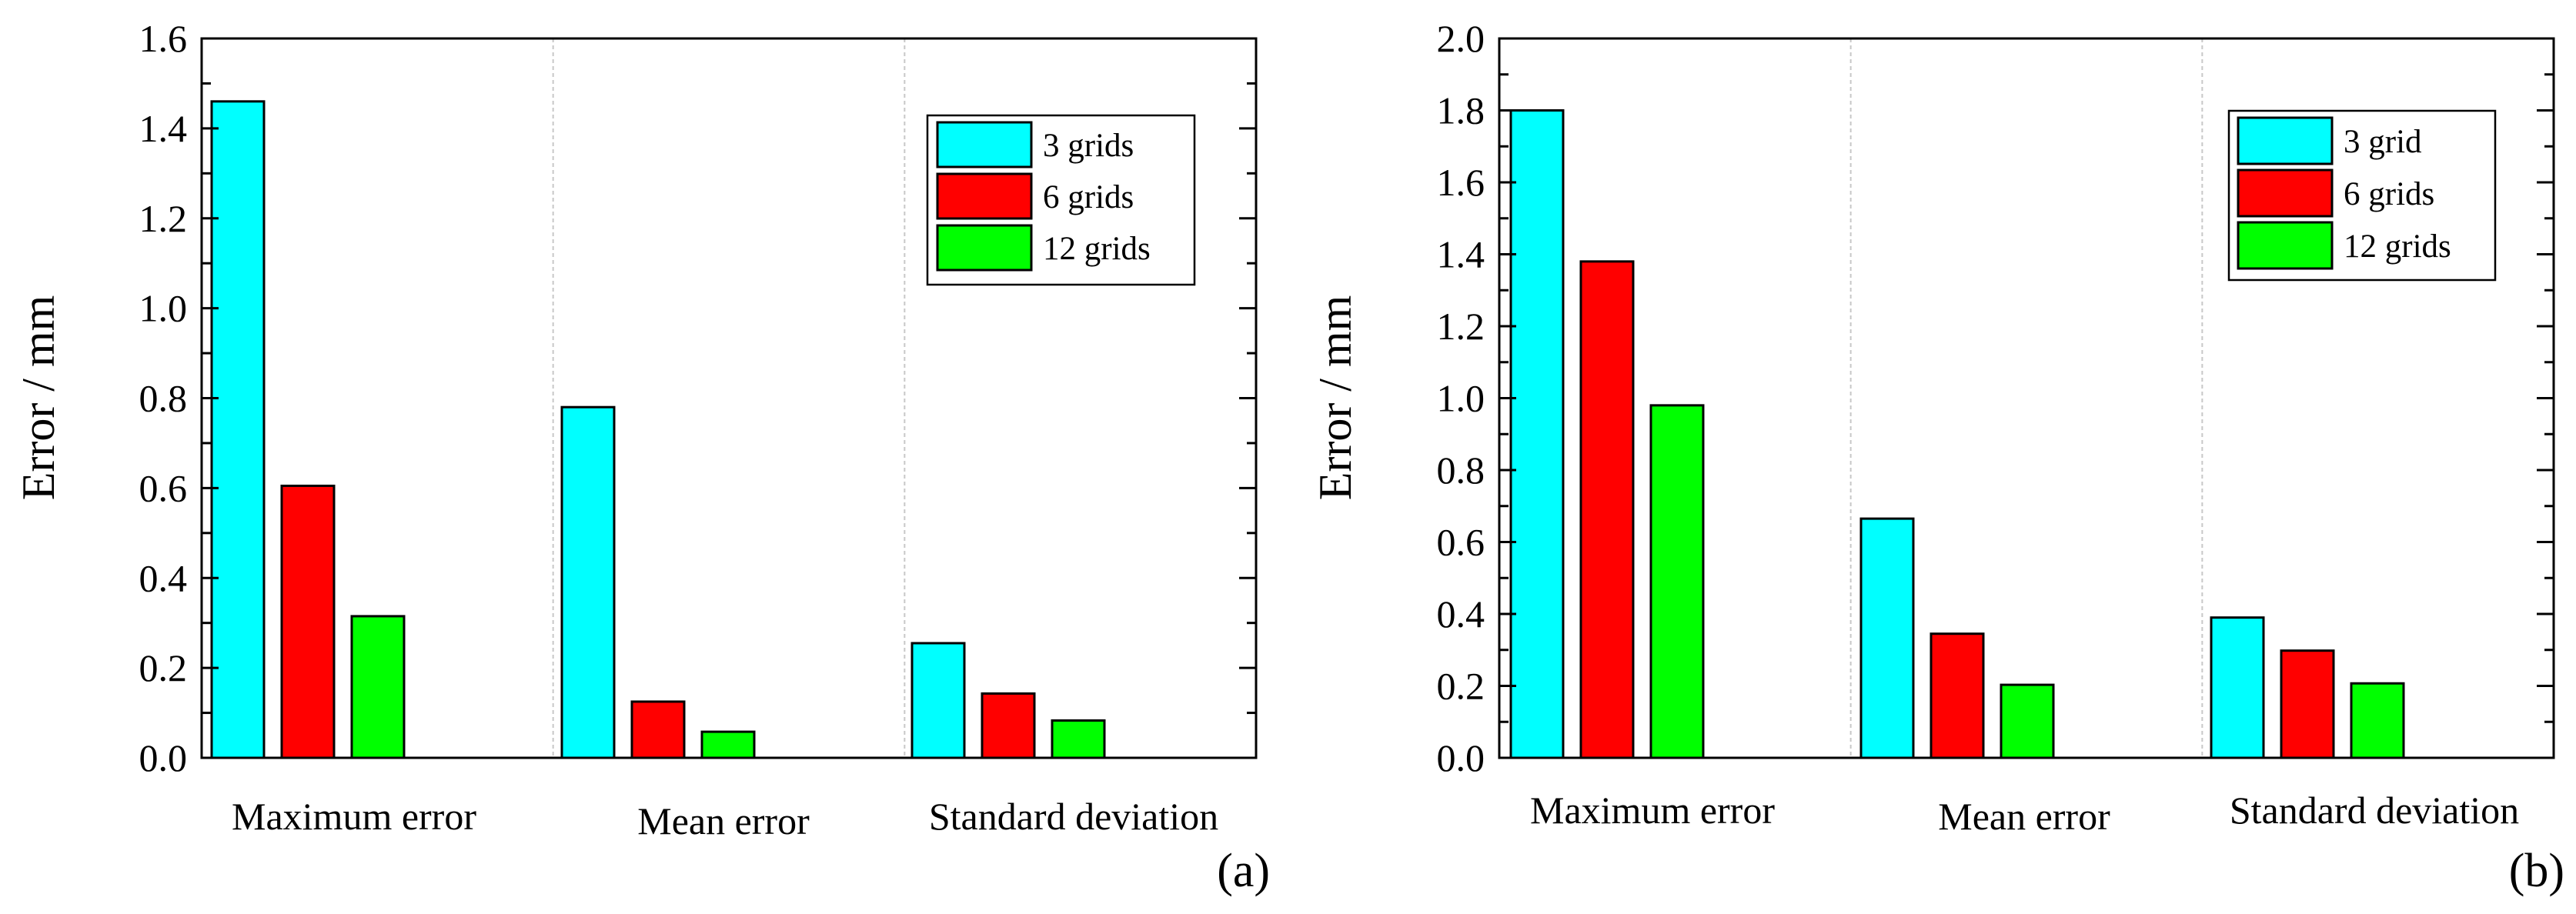 This screenshot has width=2576, height=914. I want to click on y-tick-labels: 0.0 0.2 0.4 0.6 0.8 1.0 1.2 1.4 1.6 1.8 2.0, so click(1461, 398).